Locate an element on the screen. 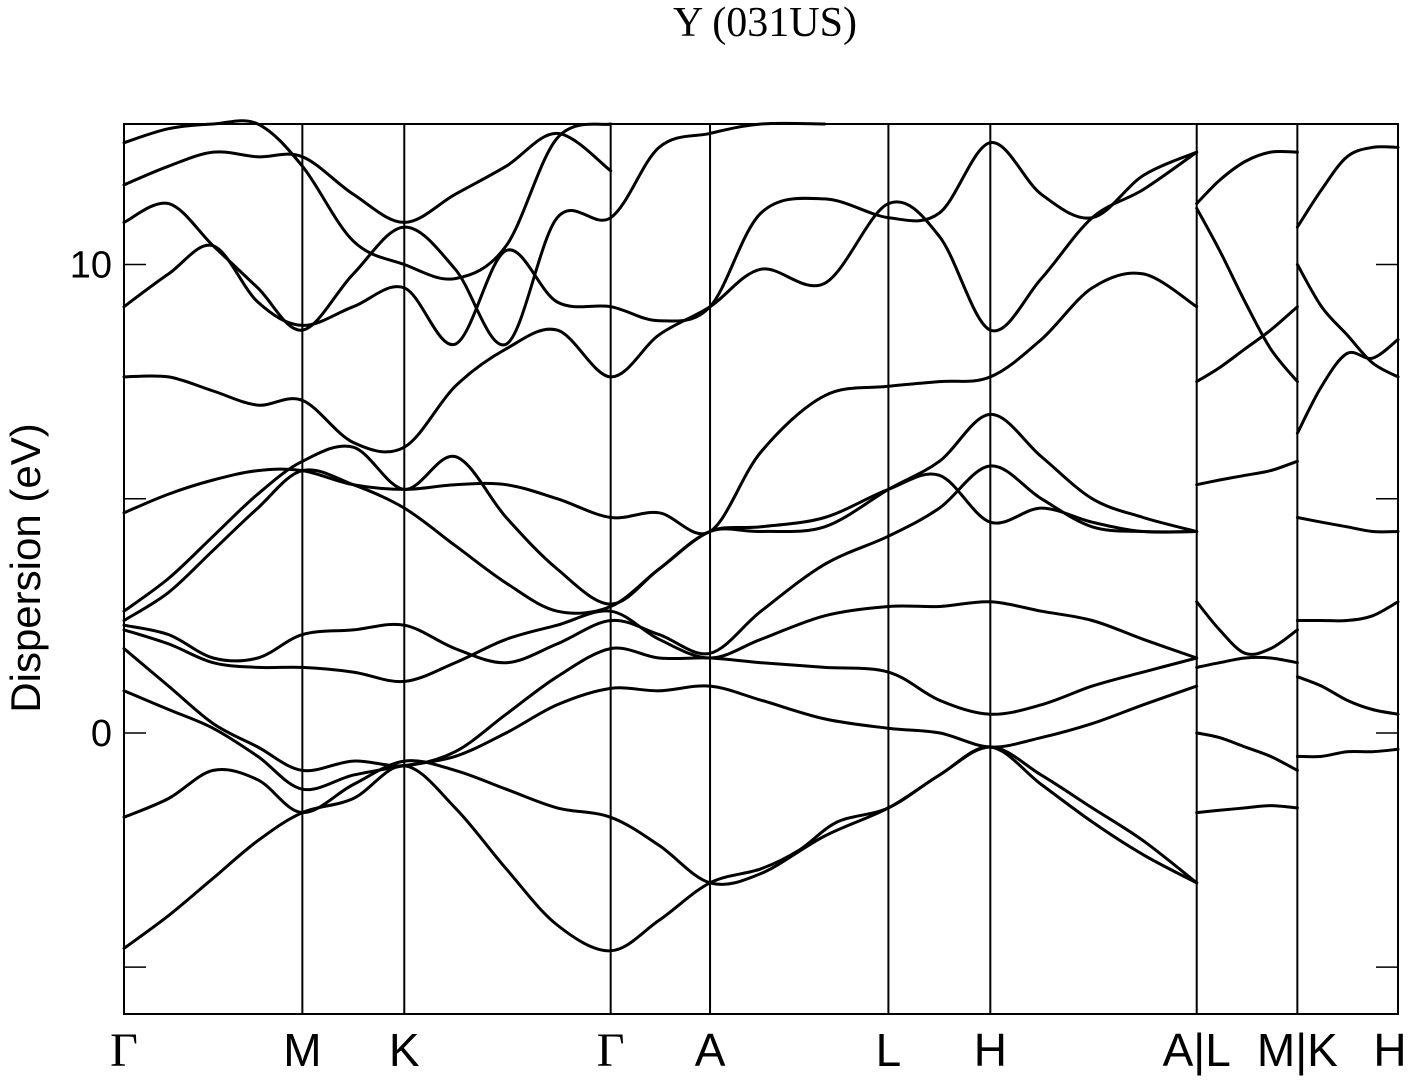 Image resolution: width=1416 pixels, height=1080 pixels. k-point-label: A|L is located at coordinates (1197, 1050).